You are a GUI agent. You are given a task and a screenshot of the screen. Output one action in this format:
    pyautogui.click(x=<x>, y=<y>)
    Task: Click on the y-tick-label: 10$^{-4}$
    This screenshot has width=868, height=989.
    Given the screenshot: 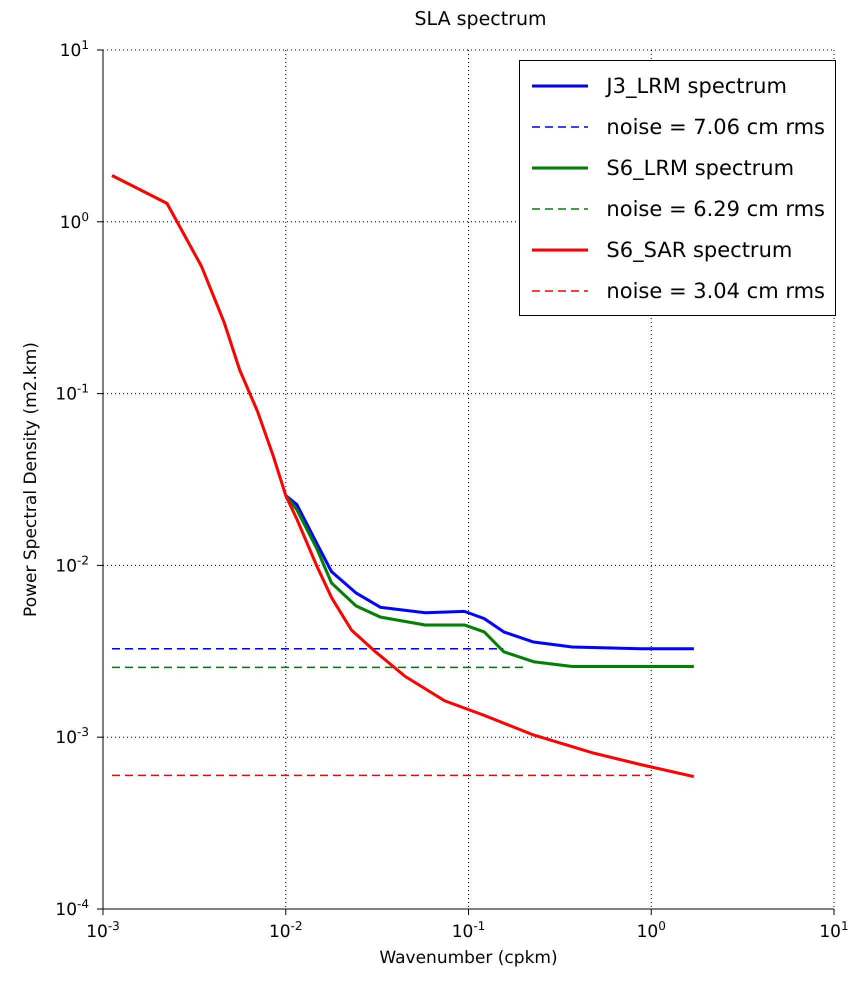 What is the action you would take?
    pyautogui.click(x=72, y=908)
    